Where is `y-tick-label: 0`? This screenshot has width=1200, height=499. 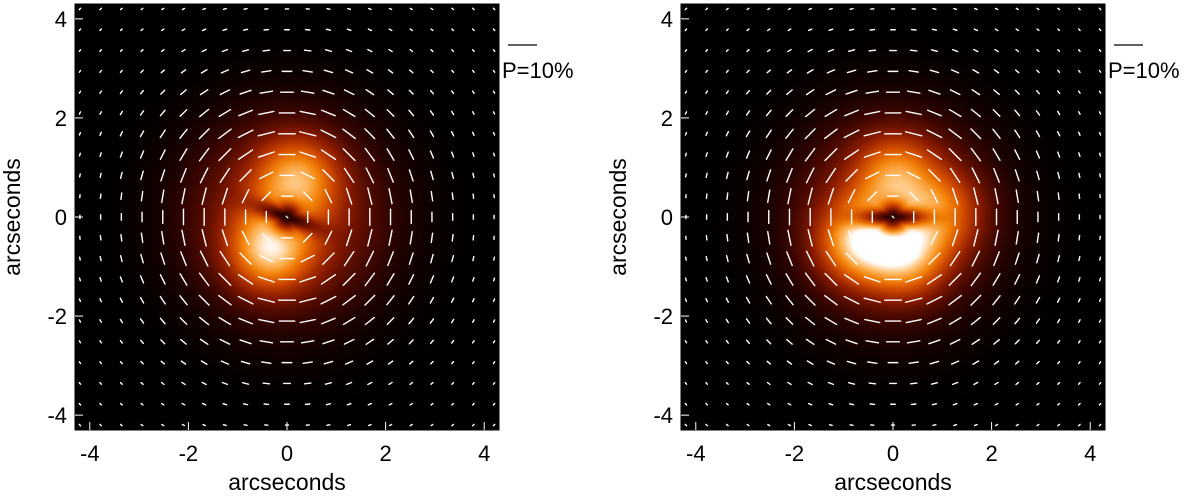 y-tick-label: 0 is located at coordinates (61, 217).